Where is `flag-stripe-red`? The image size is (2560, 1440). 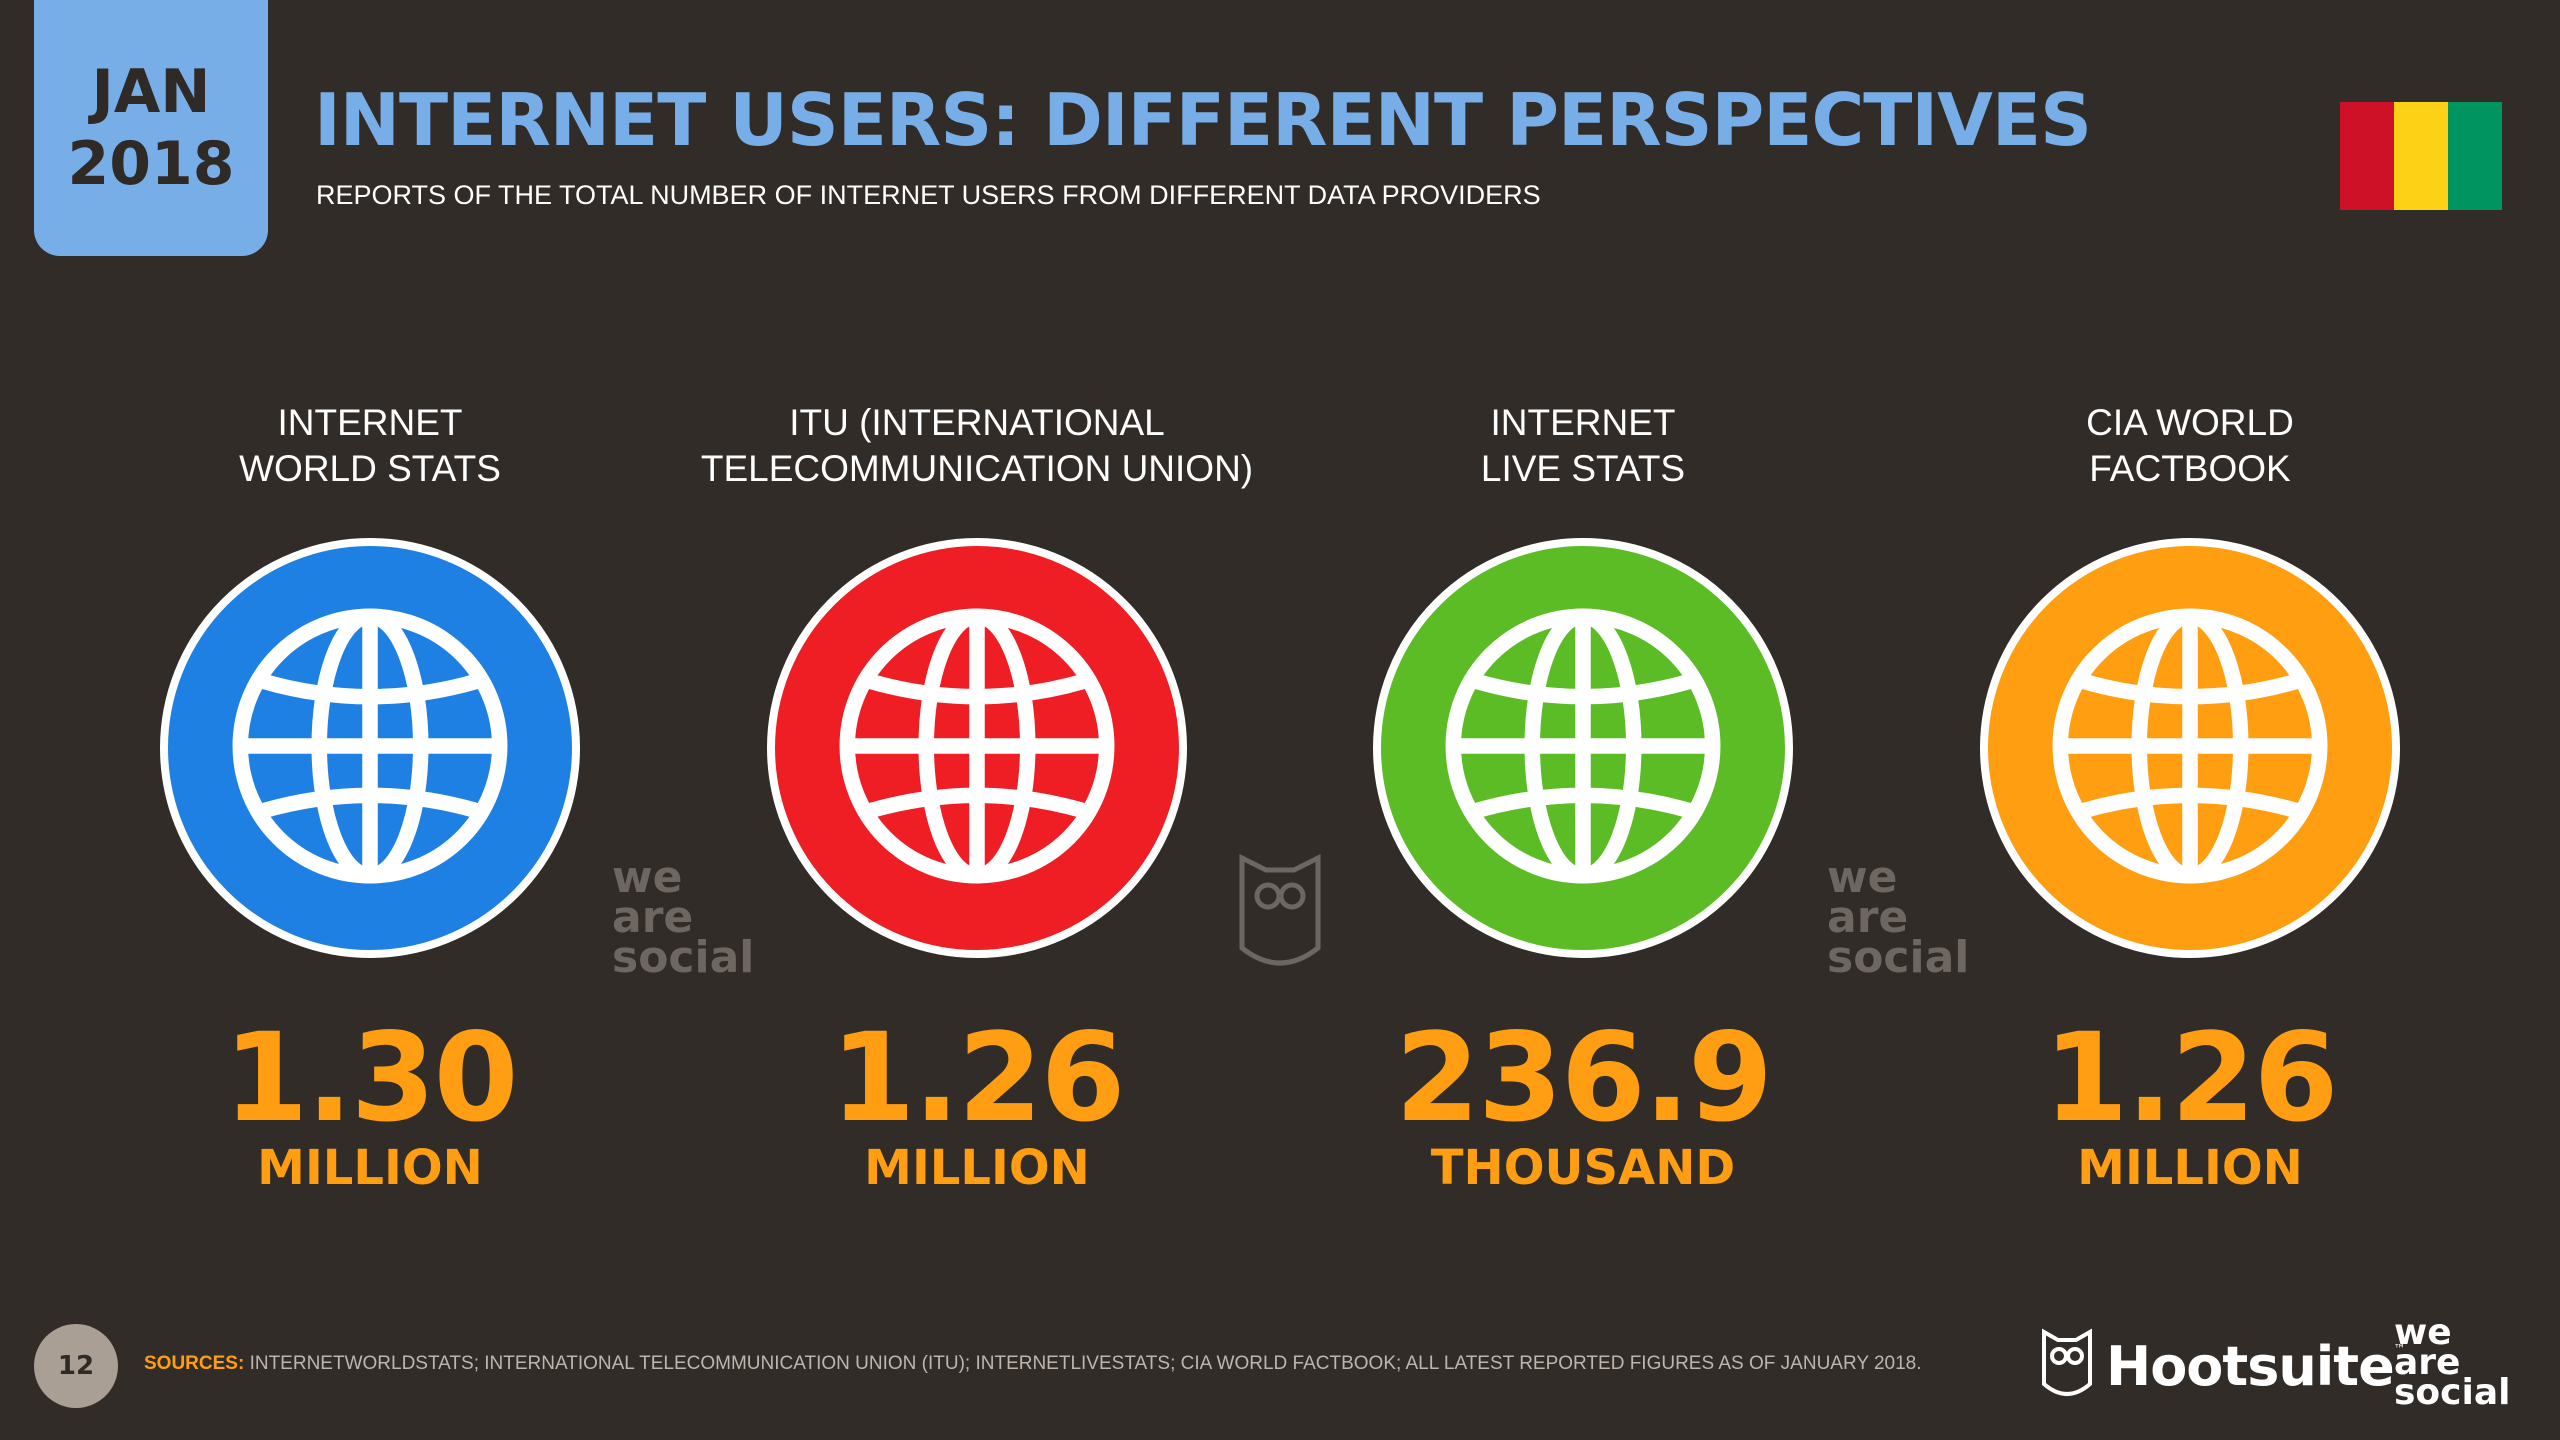 flag-stripe-red is located at coordinates (2367, 156).